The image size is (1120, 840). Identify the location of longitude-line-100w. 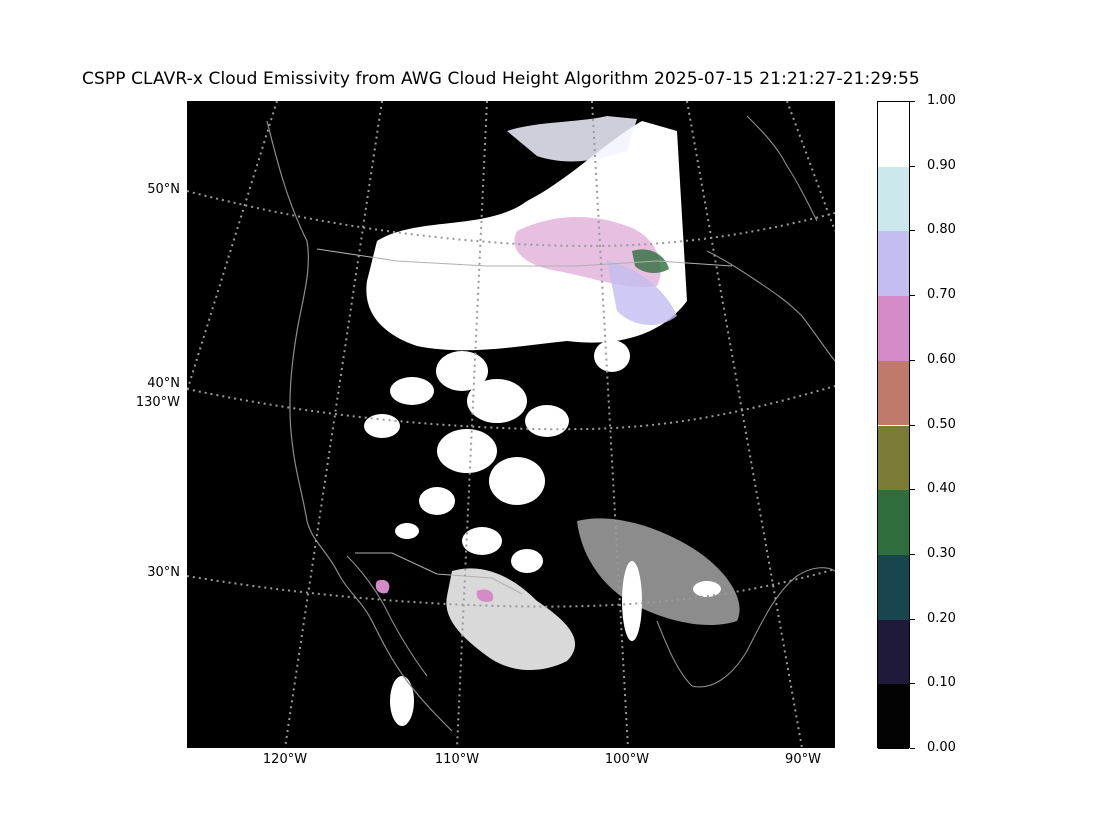
(610, 424).